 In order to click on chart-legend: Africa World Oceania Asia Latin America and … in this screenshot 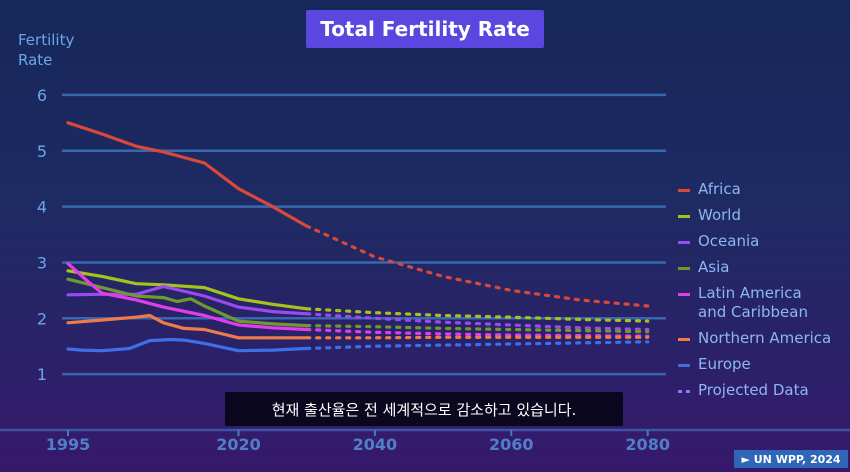, I will do `click(764, 293)`.